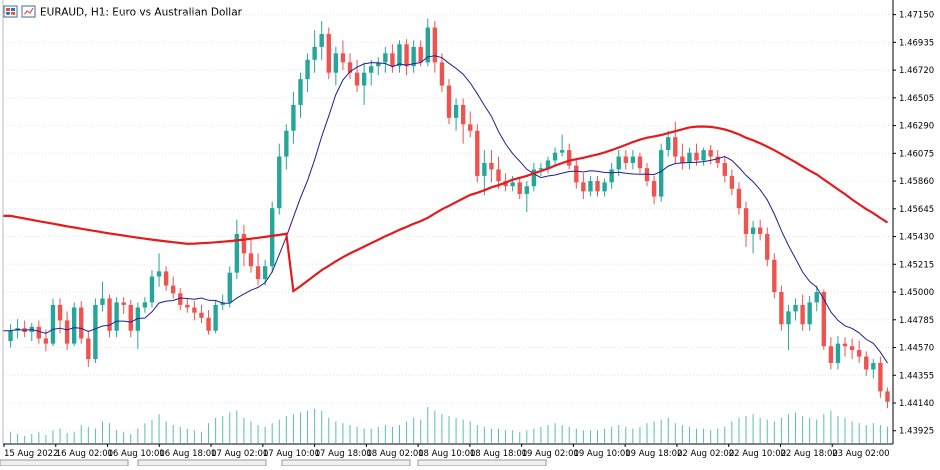 The height and width of the screenshot is (470, 940). Describe the element at coordinates (705, 454) in the screenshot. I see `x-tick-label: 22 Aug 02:00` at that location.